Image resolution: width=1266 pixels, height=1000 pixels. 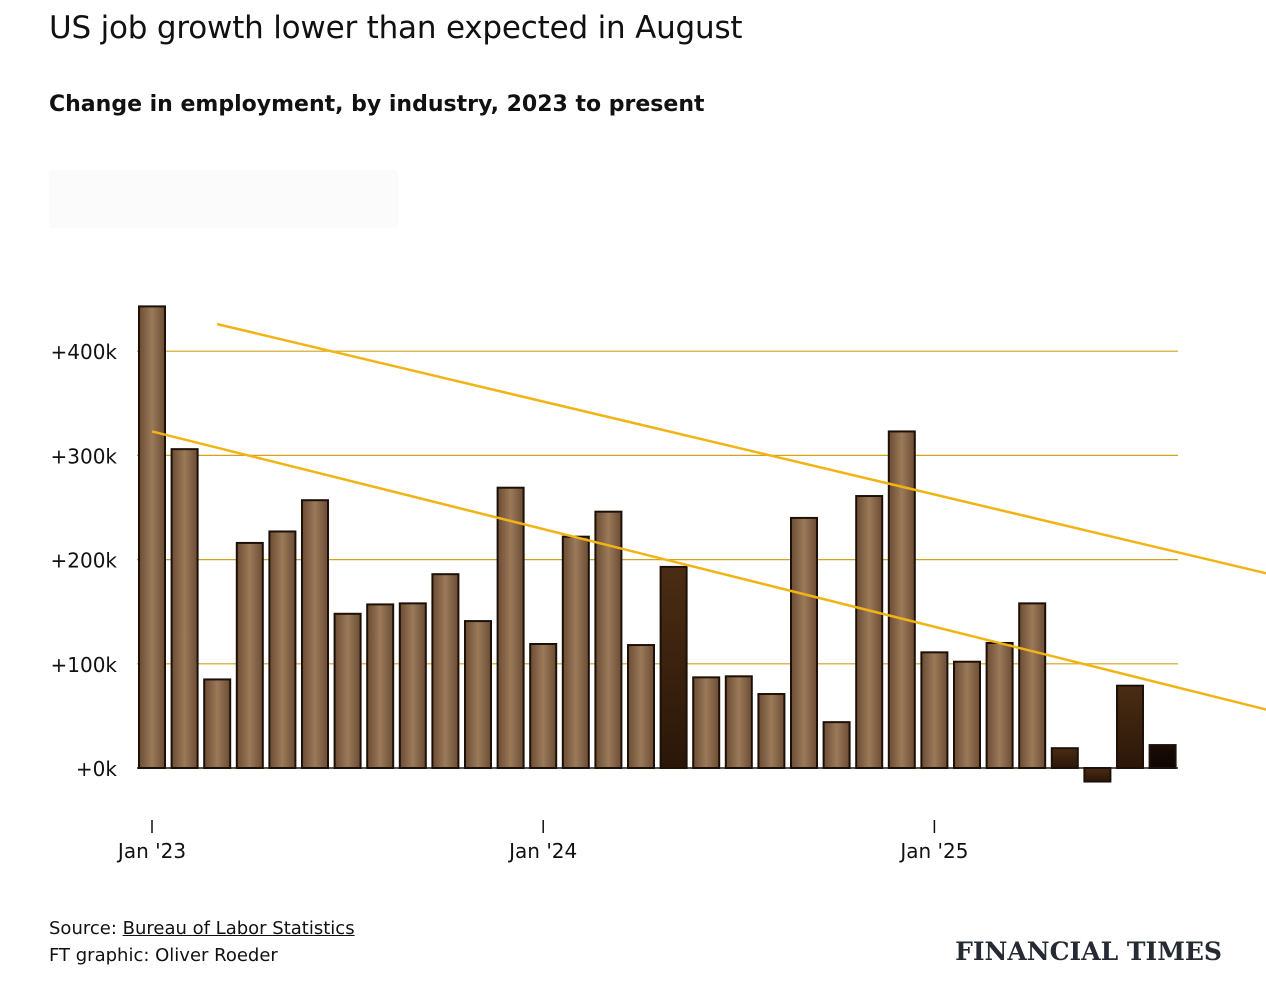 I want to click on source-link: Bureau of Labor Statistics, so click(x=238, y=928).